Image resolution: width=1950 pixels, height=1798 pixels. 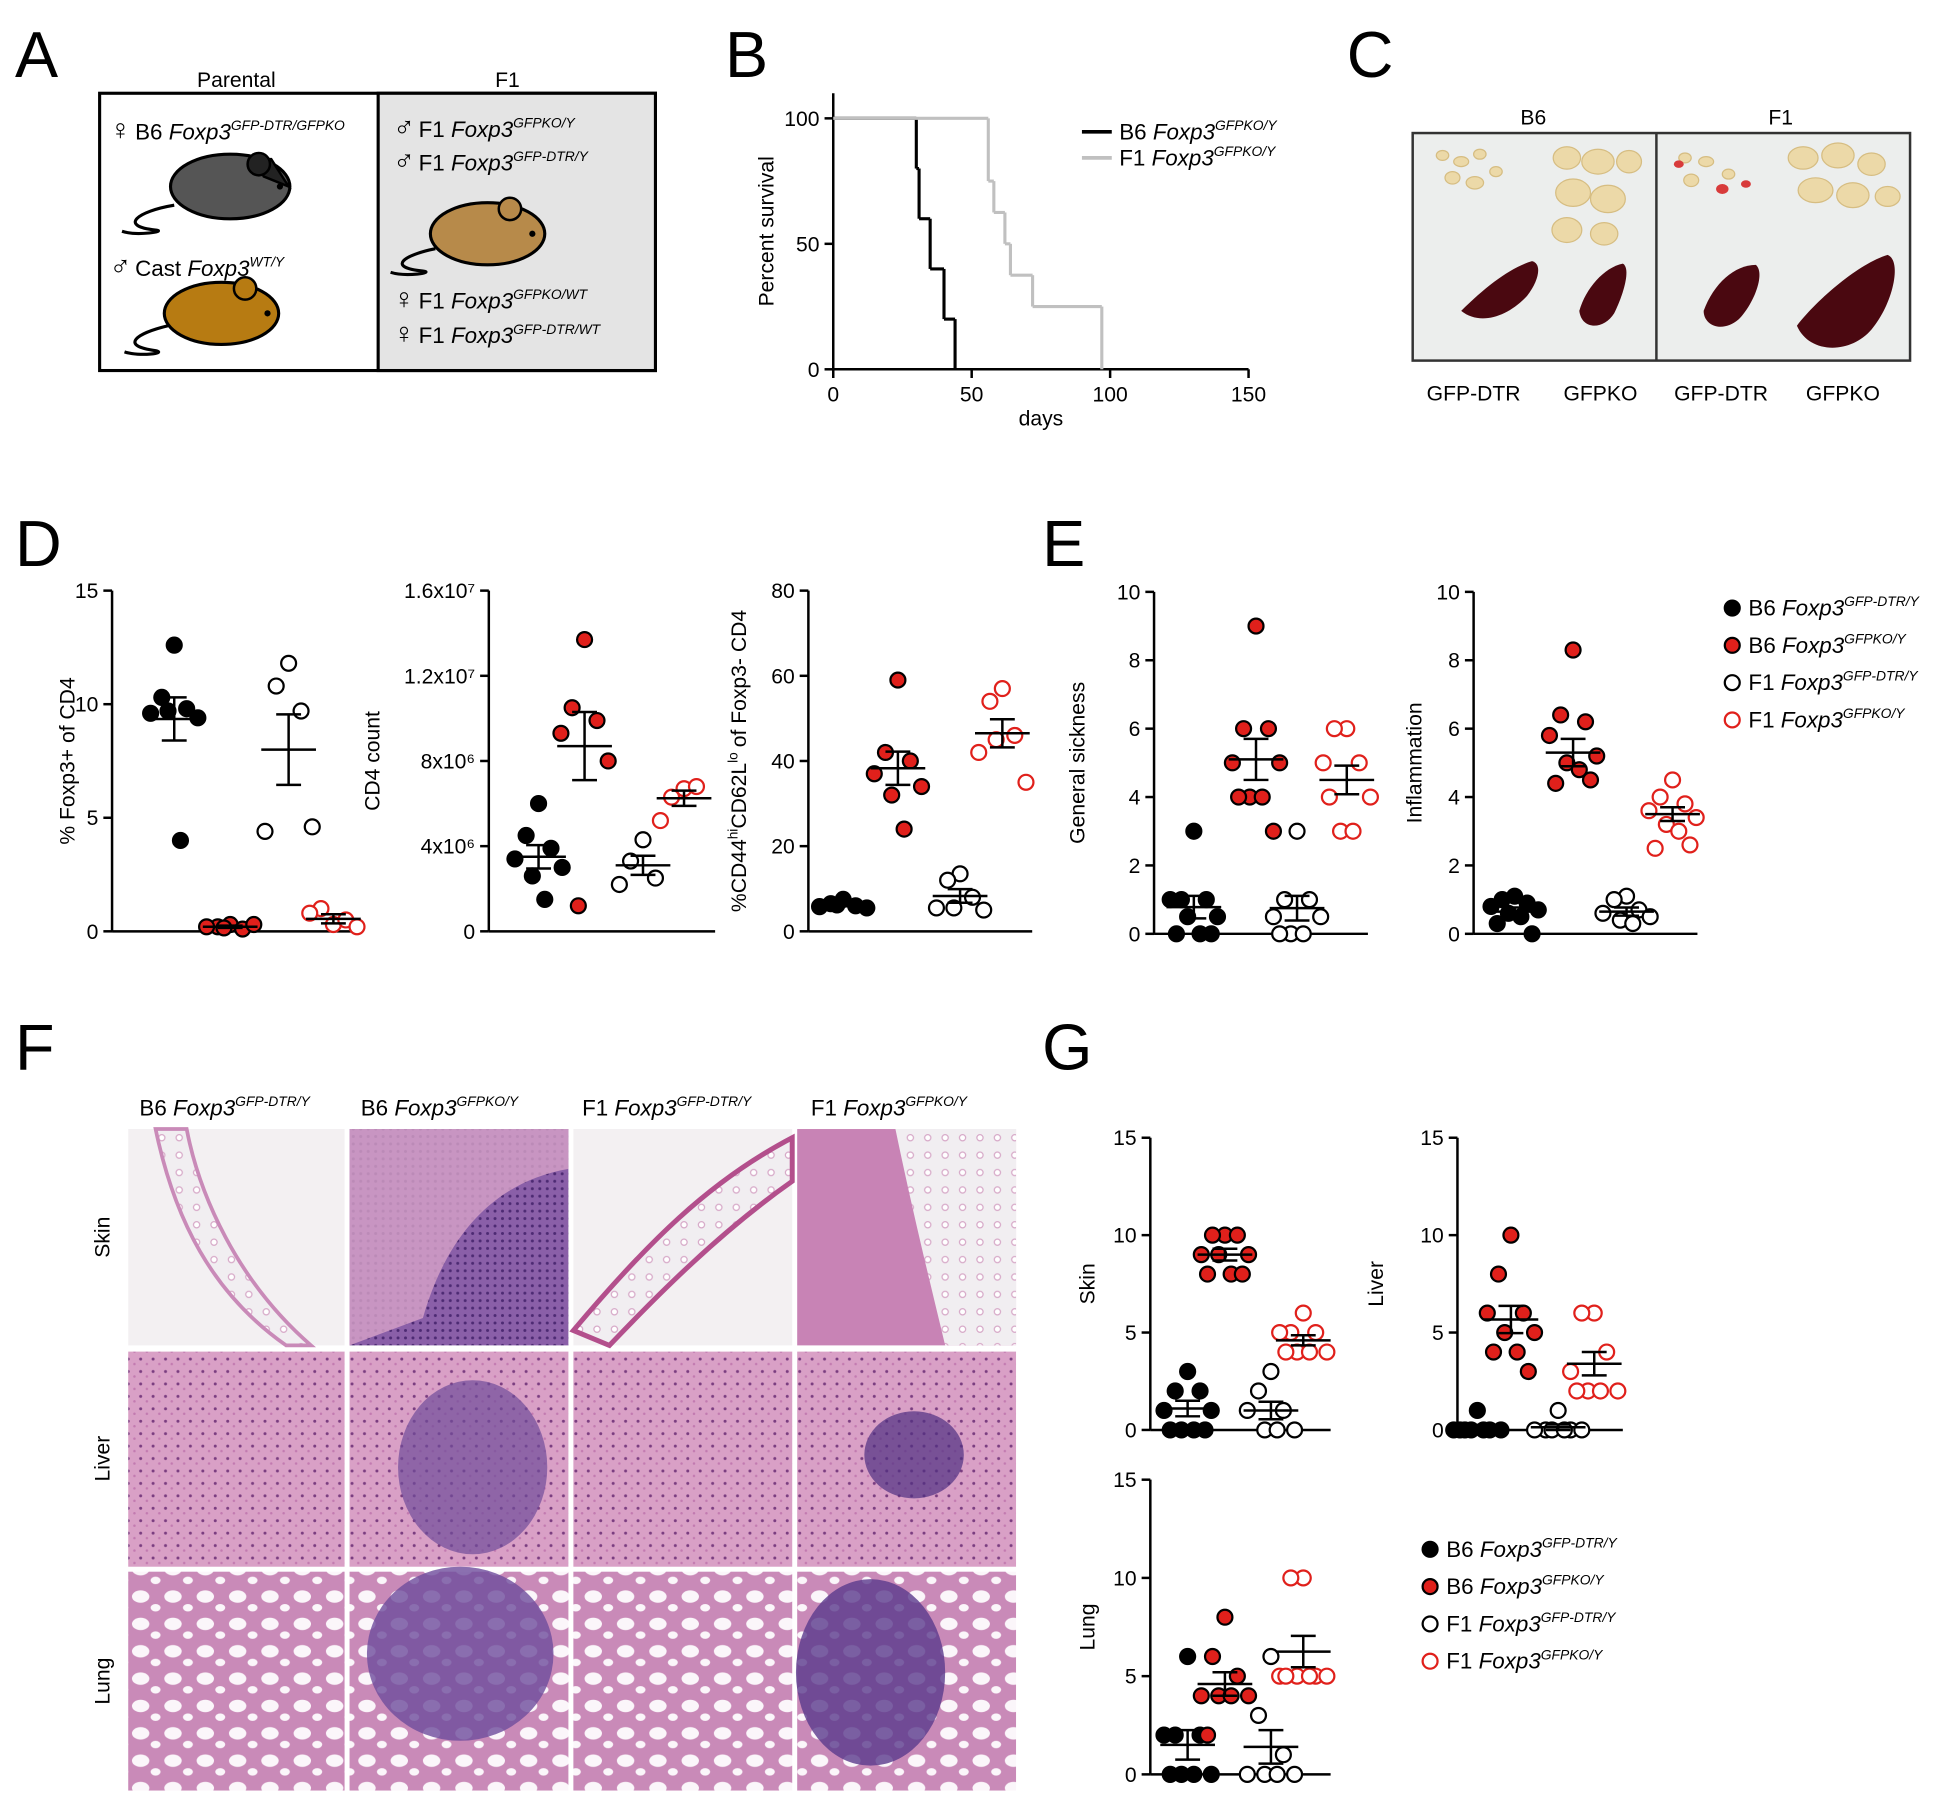 I want to click on legend-label: B6 Foxp3GFP-DTR/Y, so click(x=1834, y=606).